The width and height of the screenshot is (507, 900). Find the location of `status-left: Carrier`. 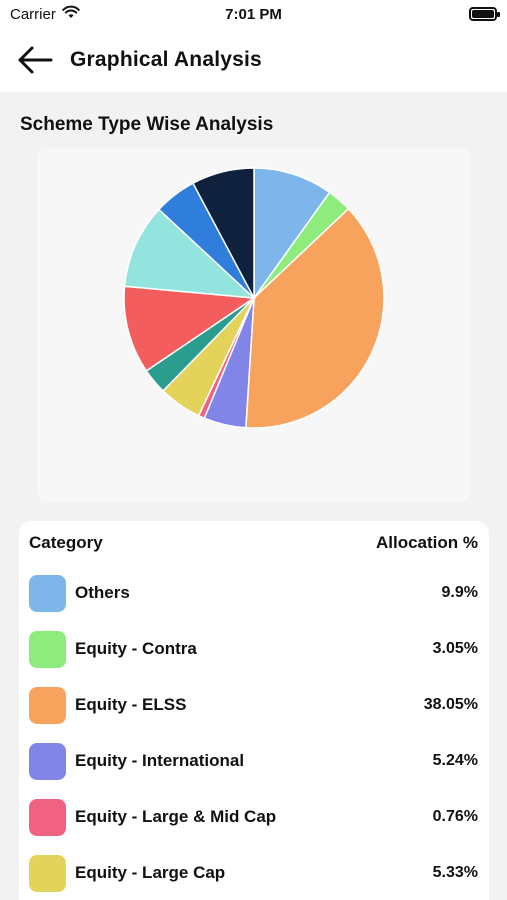

status-left: Carrier is located at coordinates (45, 14).